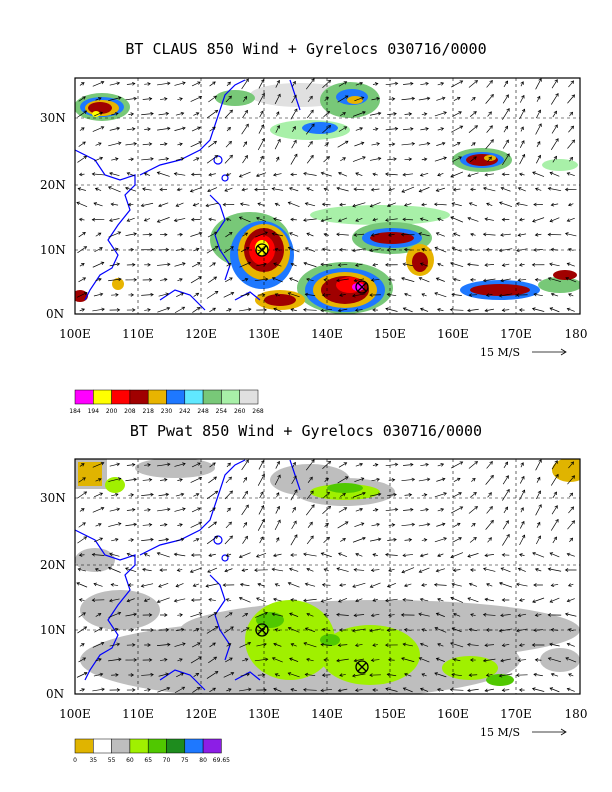 This screenshot has height=792, width=612. Describe the element at coordinates (221, 760) in the screenshot. I see `colorbar-label: 69.65` at that location.